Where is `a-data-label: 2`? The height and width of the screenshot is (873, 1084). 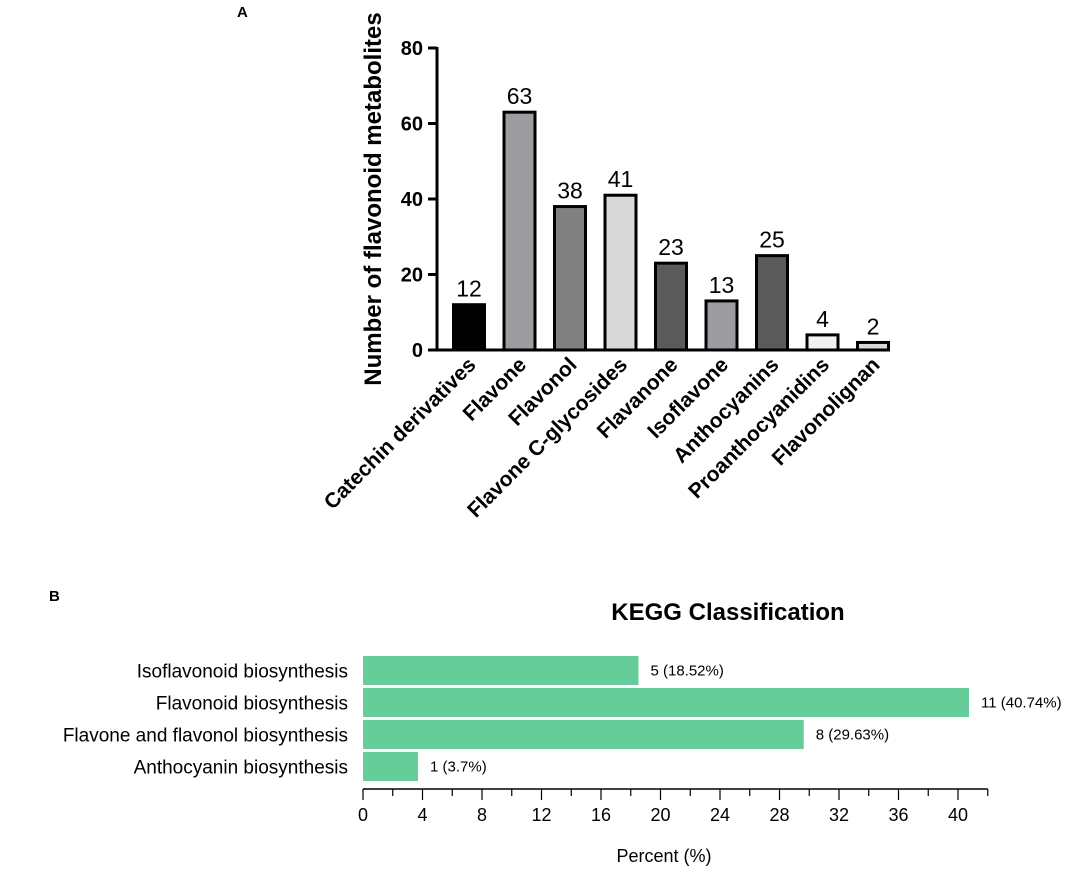
a-data-label: 2 is located at coordinates (873, 326).